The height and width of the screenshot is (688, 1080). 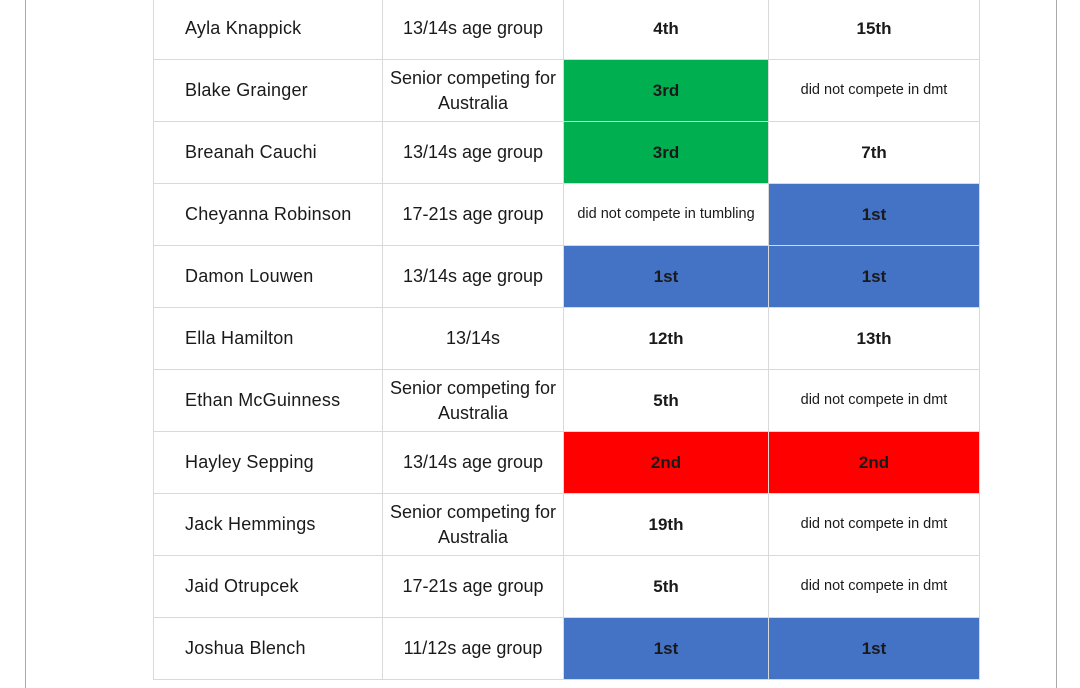 I want to click on athlete-category: 11/12s age group, so click(x=473, y=648).